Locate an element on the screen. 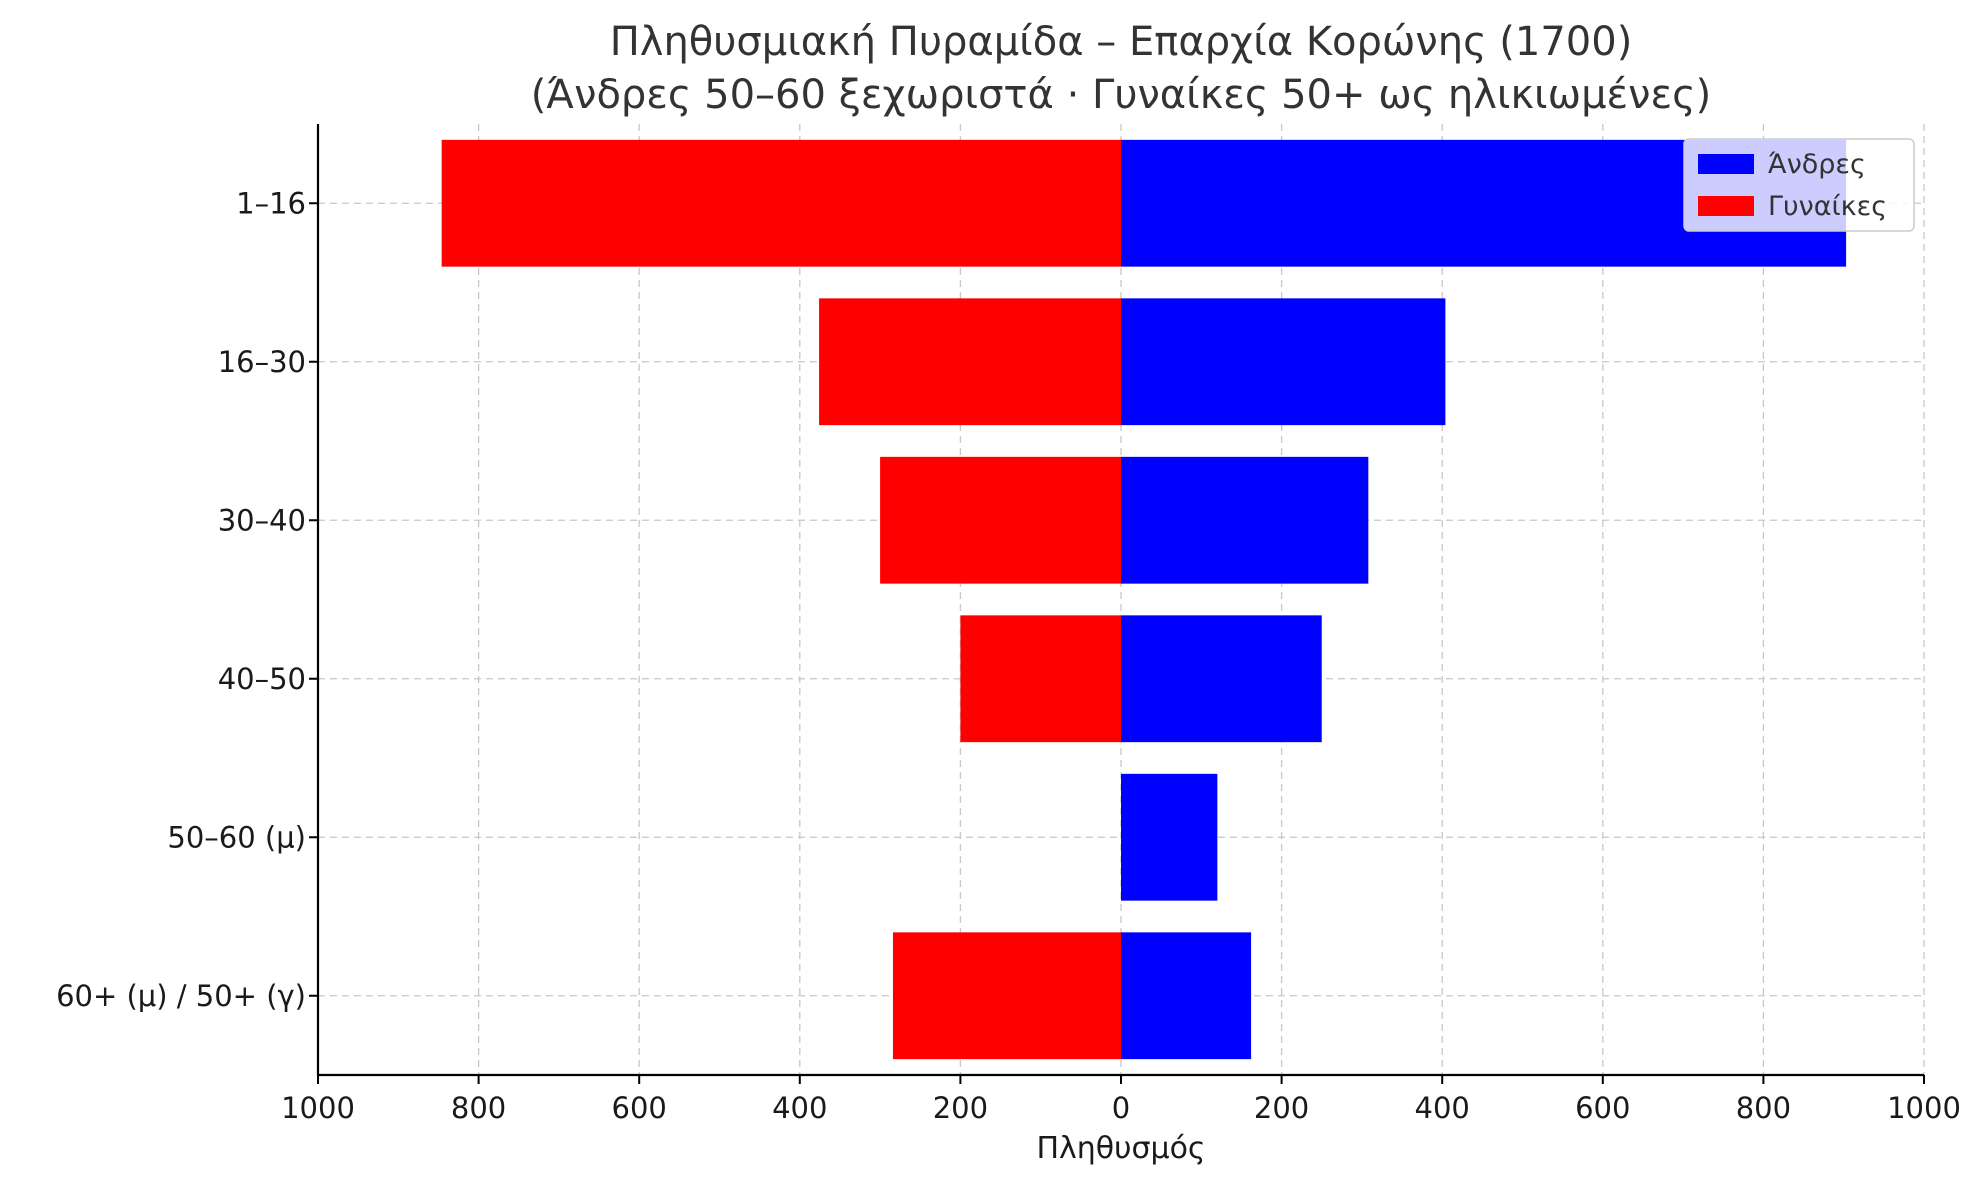 The width and height of the screenshot is (1979, 1180). legend: Άνδρες Γυναίκες is located at coordinates (1799, 185).